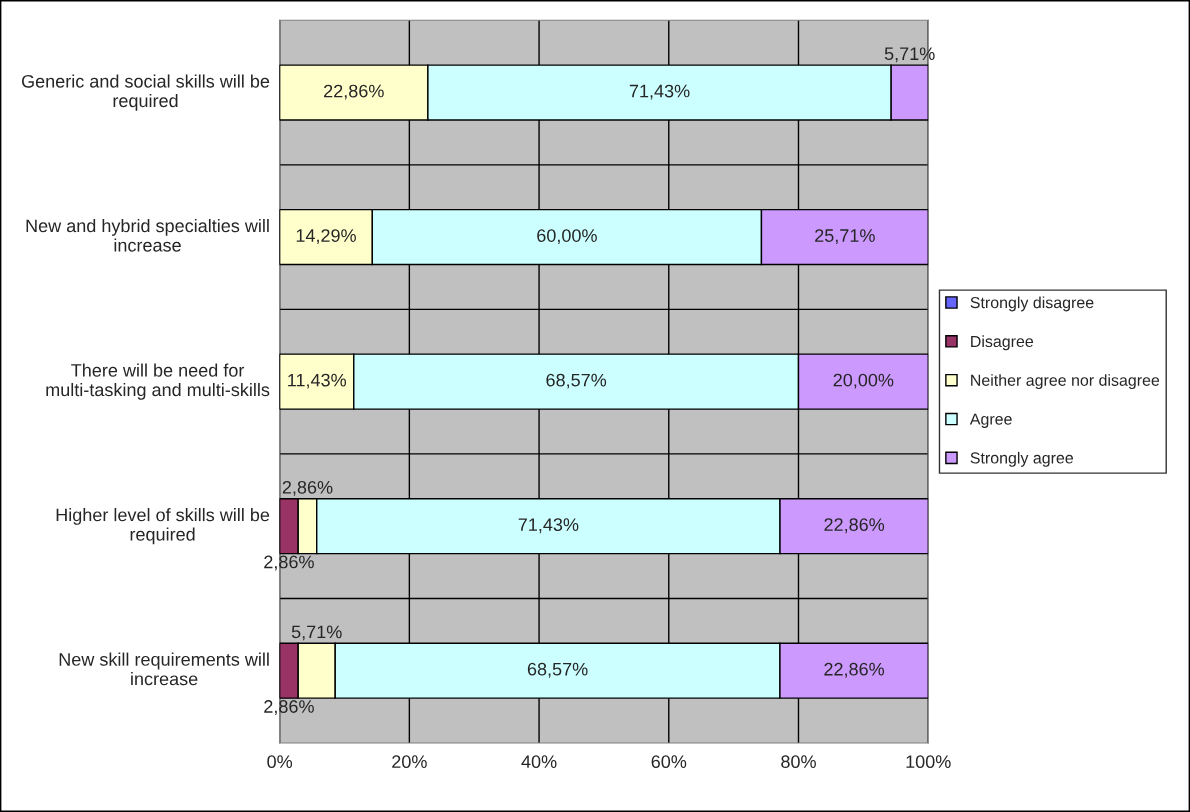 The width and height of the screenshot is (1190, 812). I want to click on data-label: 11,43%, so click(317, 381).